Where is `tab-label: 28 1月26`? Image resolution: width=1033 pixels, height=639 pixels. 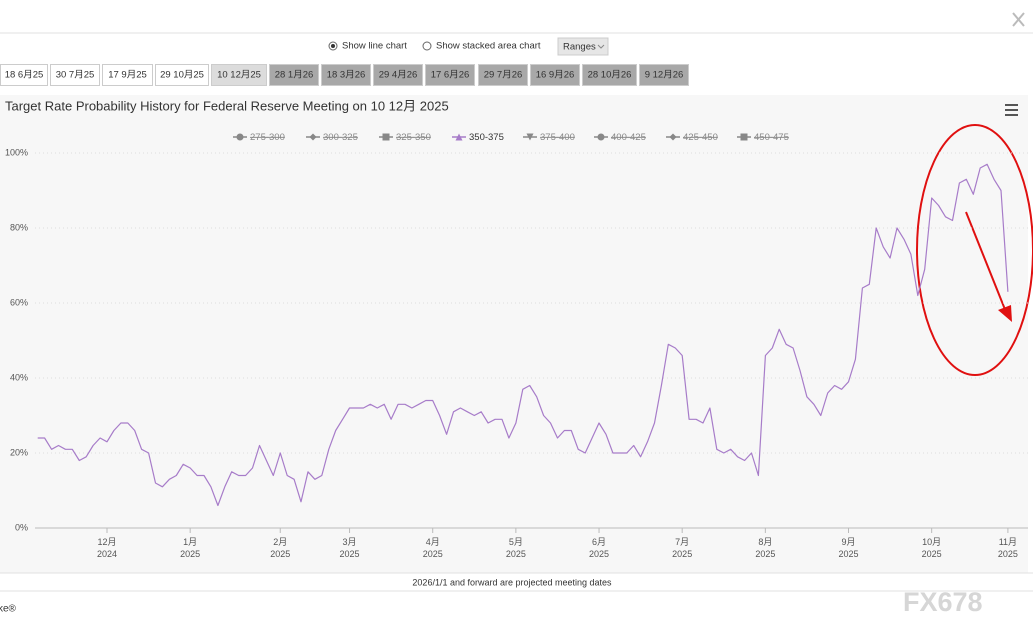 tab-label: 28 1月26 is located at coordinates (294, 75).